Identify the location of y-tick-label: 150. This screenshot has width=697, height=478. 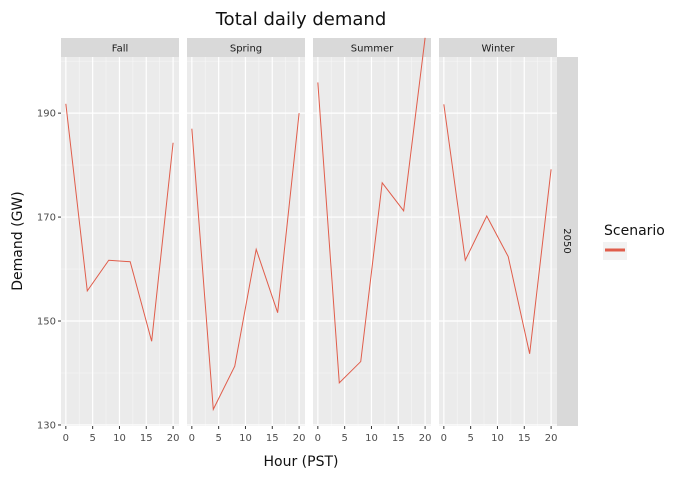
(46, 322).